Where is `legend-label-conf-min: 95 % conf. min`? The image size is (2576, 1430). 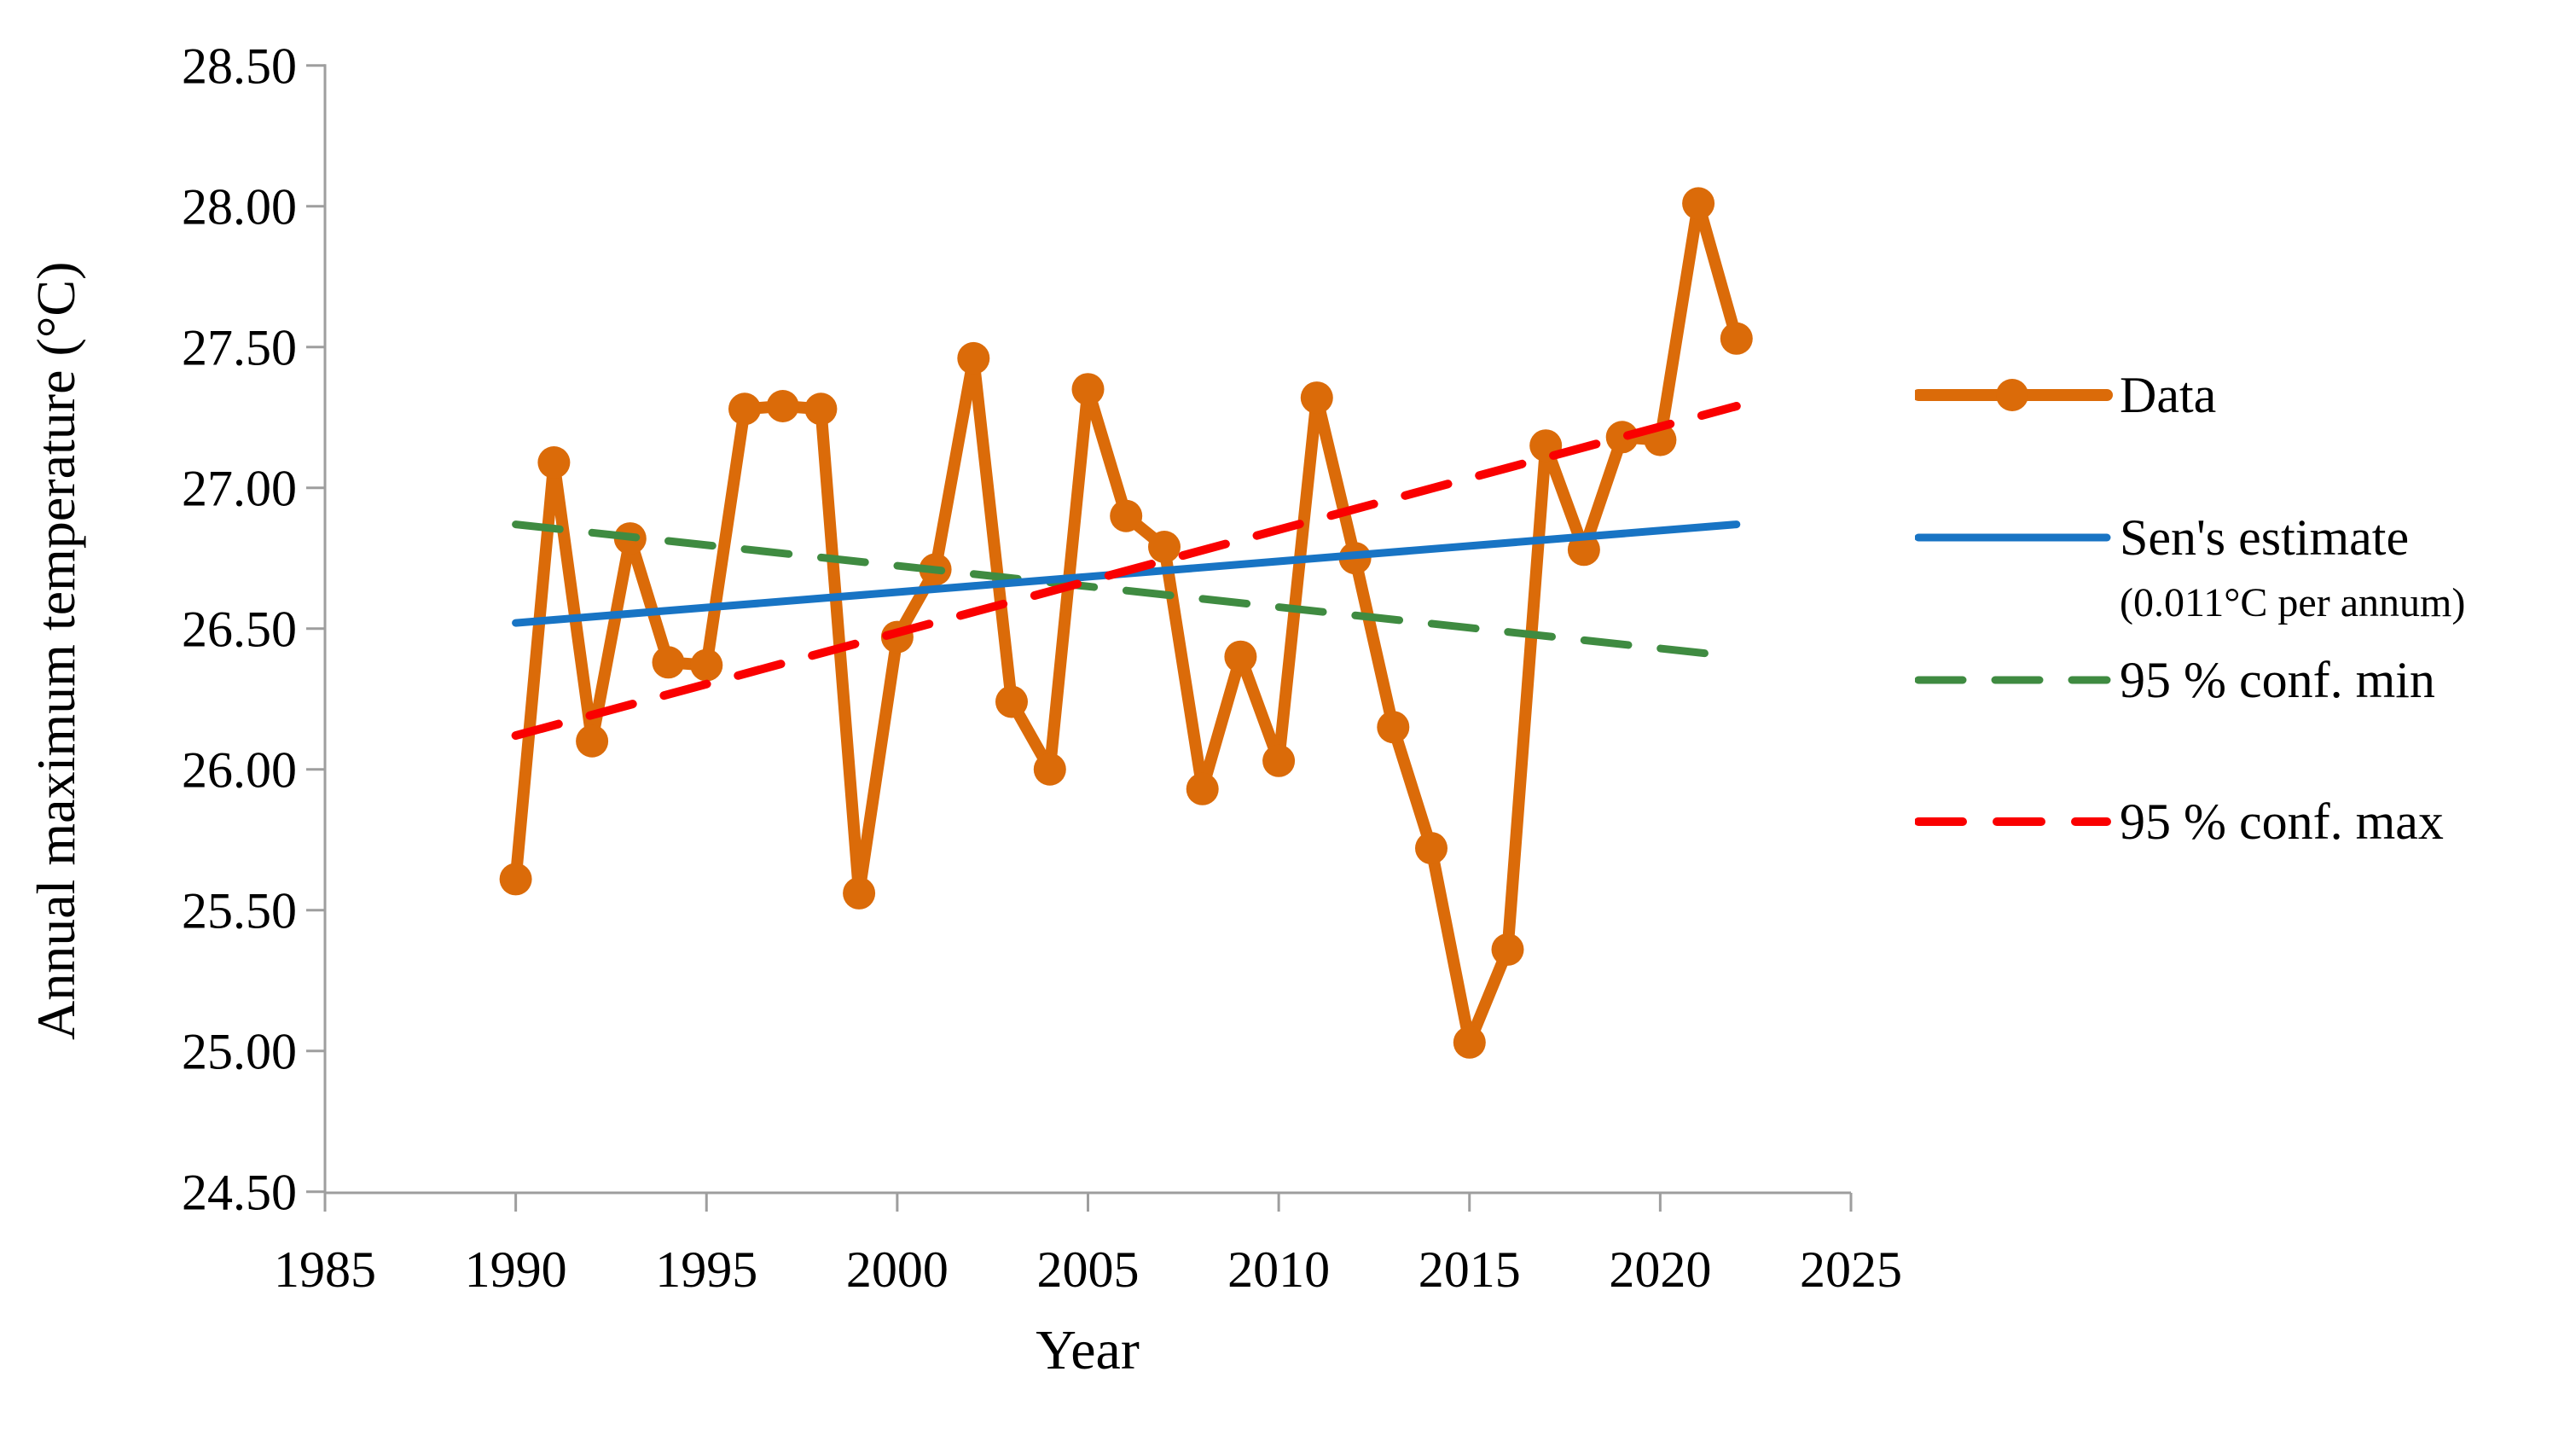
legend-label-conf-min: 95 % conf. min is located at coordinates (2277, 680).